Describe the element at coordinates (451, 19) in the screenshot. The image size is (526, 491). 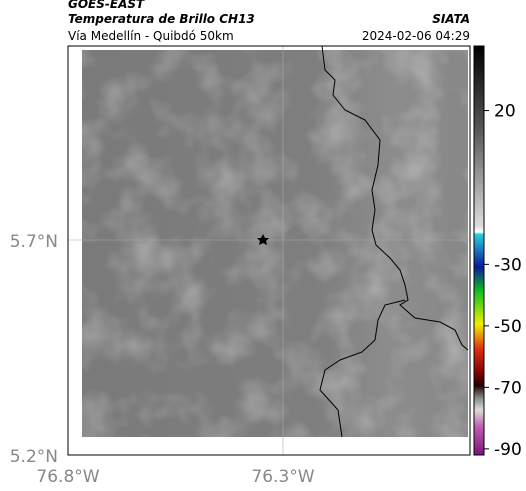
I see `source: SIATA` at that location.